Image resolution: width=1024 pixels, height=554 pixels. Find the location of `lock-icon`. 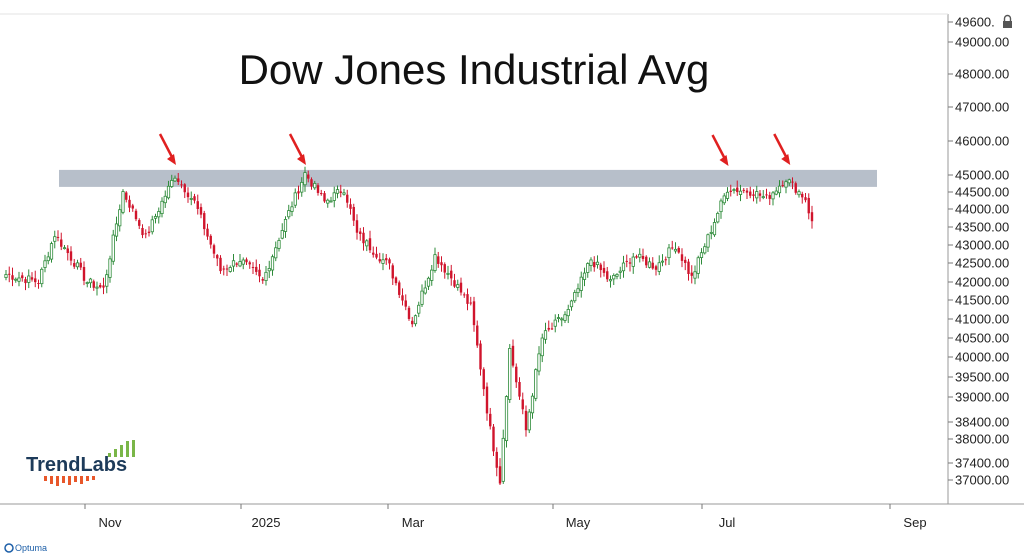

lock-icon is located at coordinates (1007, 21).